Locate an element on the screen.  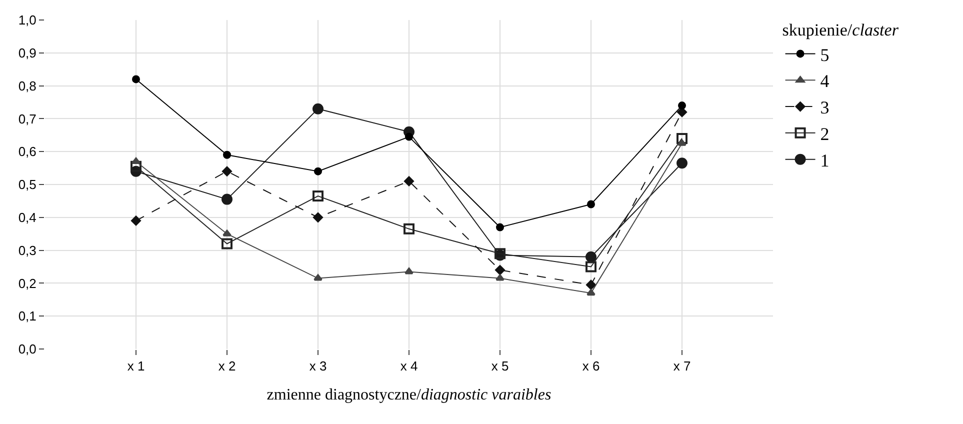
y-tick-label: 0,5 is located at coordinates (27, 184).